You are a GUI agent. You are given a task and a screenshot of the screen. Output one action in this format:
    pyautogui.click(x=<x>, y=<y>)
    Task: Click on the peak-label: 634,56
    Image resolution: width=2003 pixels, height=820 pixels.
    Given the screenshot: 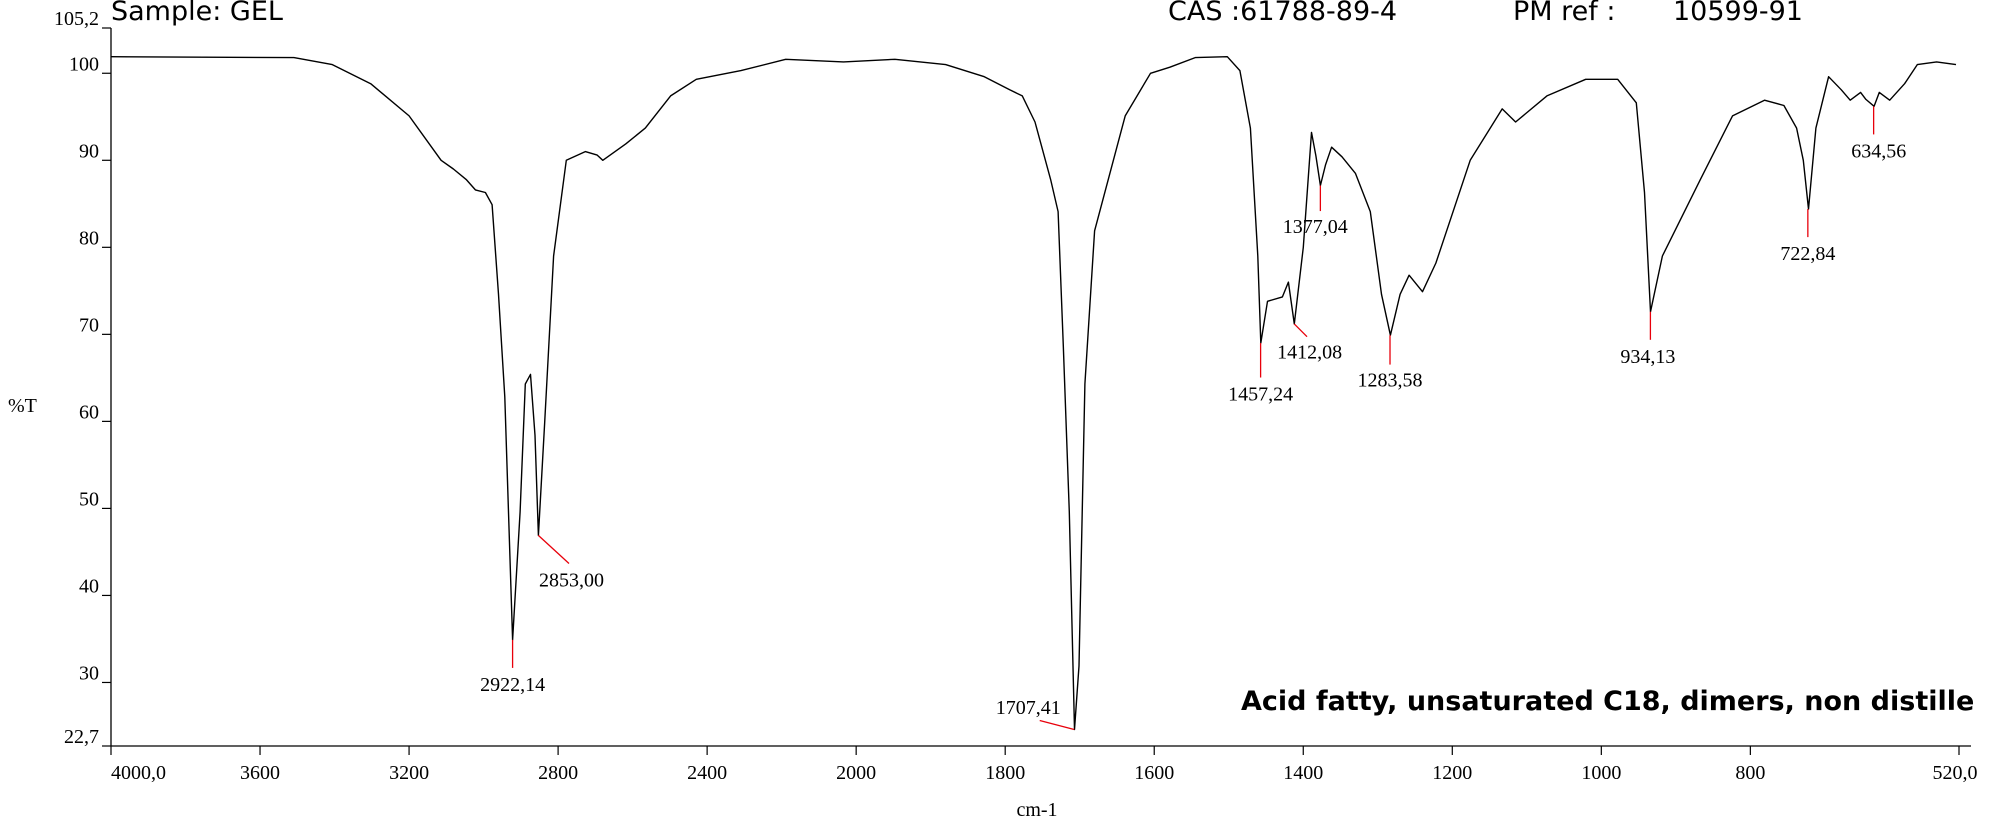 What is the action you would take?
    pyautogui.click(x=1878, y=151)
    